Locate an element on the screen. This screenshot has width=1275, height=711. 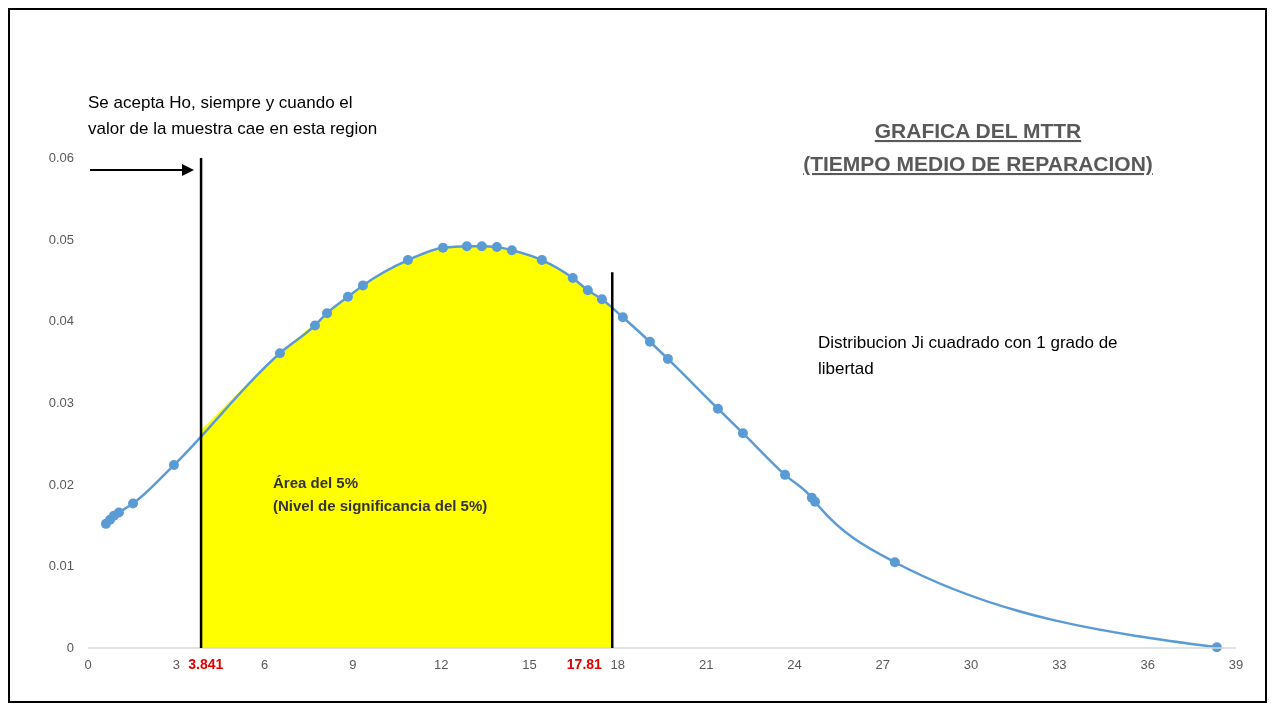
x-tick-label: 15 is located at coordinates (529, 664).